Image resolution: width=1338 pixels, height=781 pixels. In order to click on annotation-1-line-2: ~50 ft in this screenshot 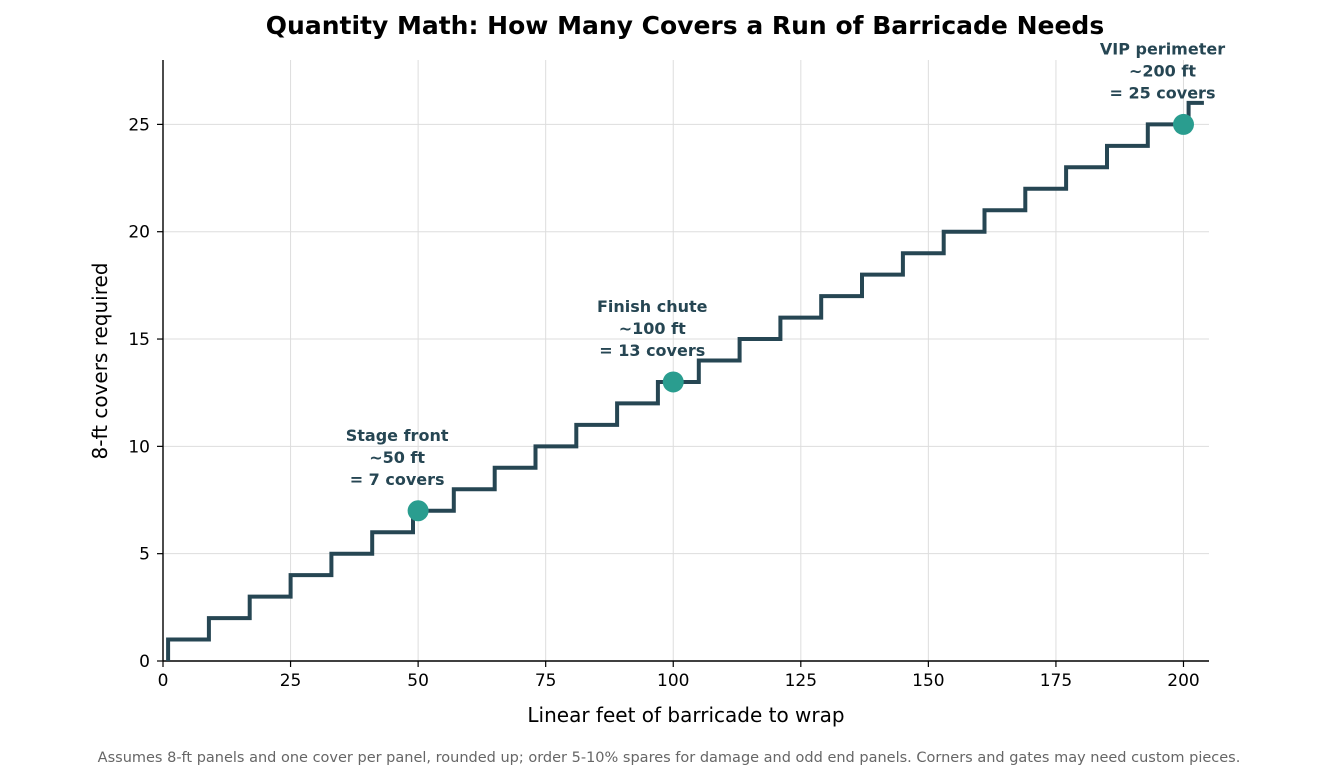, I will do `click(397, 457)`.